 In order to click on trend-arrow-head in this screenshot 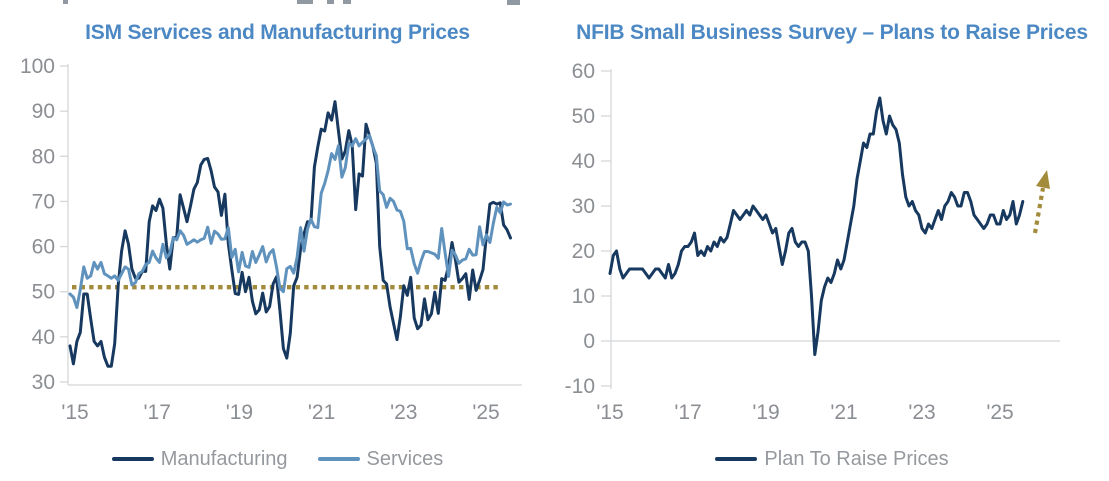, I will do `click(1043, 179)`.